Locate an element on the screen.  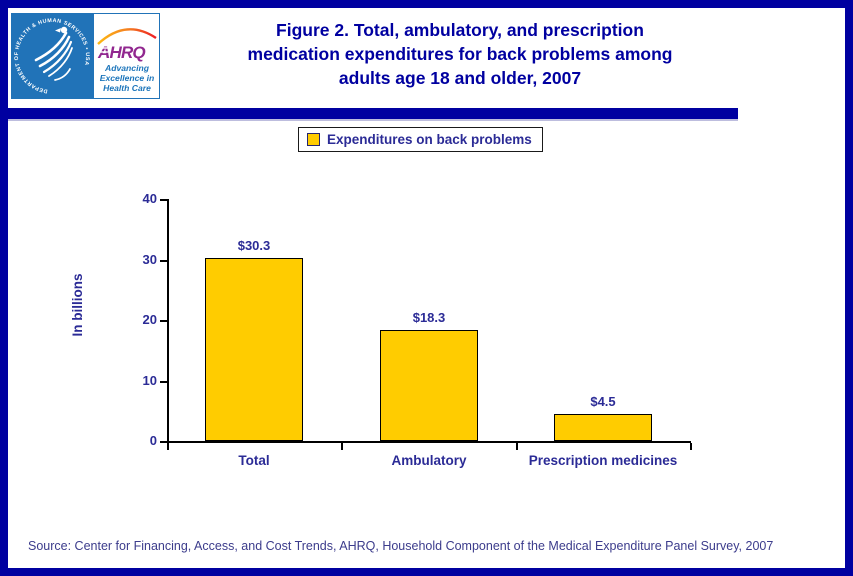
ahrq-tagline: Advancing Excellence in Health Care is located at coordinates (127, 78).